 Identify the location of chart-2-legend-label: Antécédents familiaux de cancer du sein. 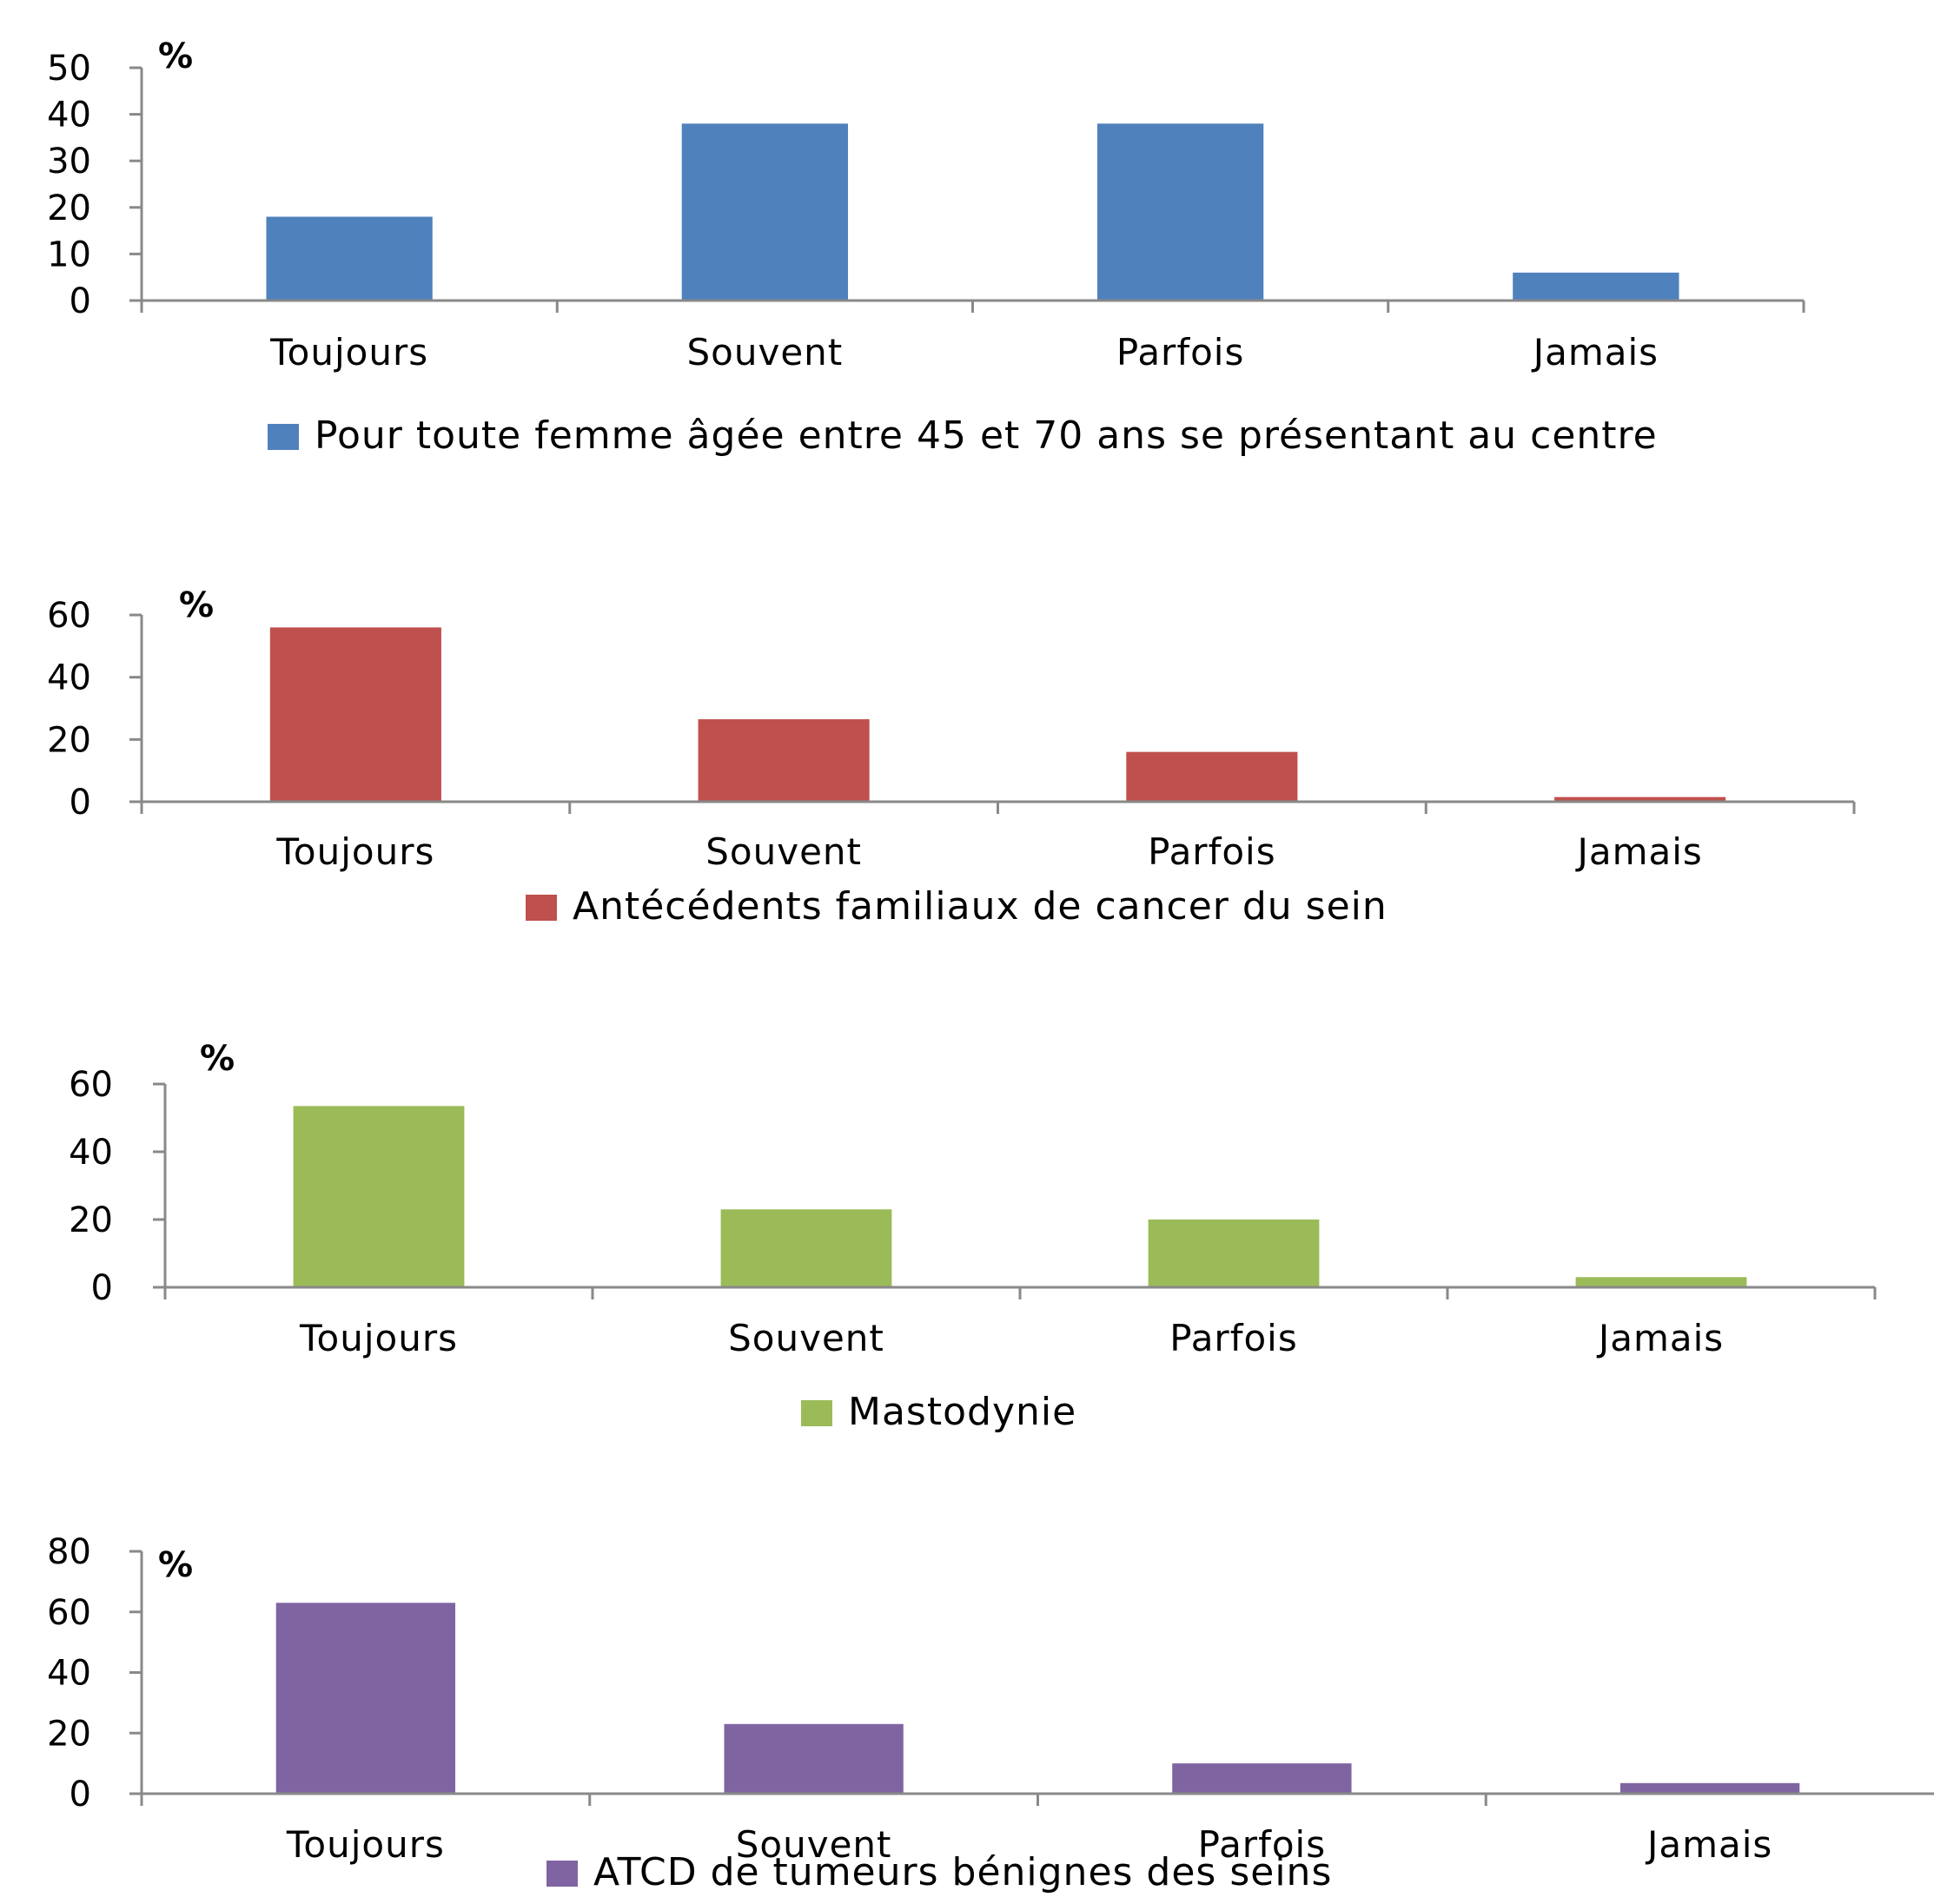
(980, 906).